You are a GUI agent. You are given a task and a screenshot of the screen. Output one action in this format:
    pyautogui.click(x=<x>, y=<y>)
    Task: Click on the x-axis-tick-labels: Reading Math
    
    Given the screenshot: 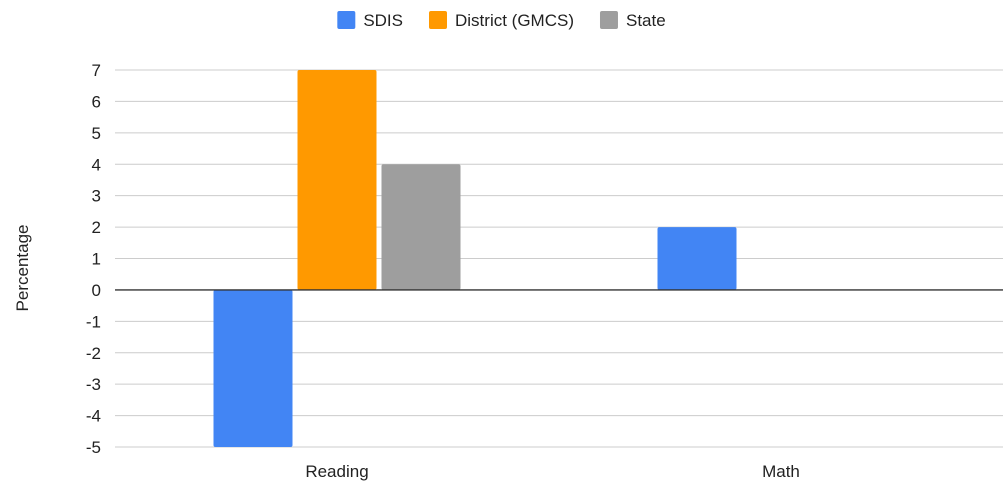 What is the action you would take?
    pyautogui.click(x=552, y=471)
    